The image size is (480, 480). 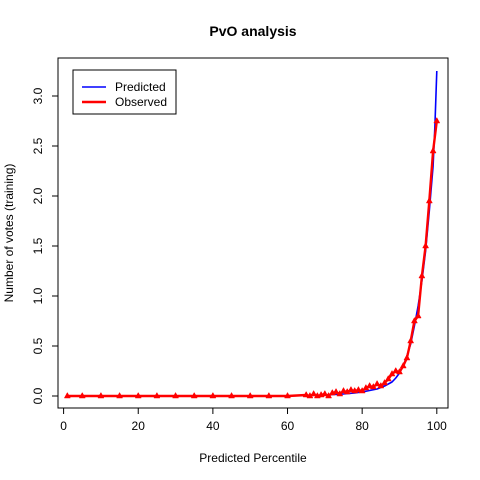 What do you see at coordinates (63, 426) in the screenshot?
I see `x-tick-label: 0` at bounding box center [63, 426].